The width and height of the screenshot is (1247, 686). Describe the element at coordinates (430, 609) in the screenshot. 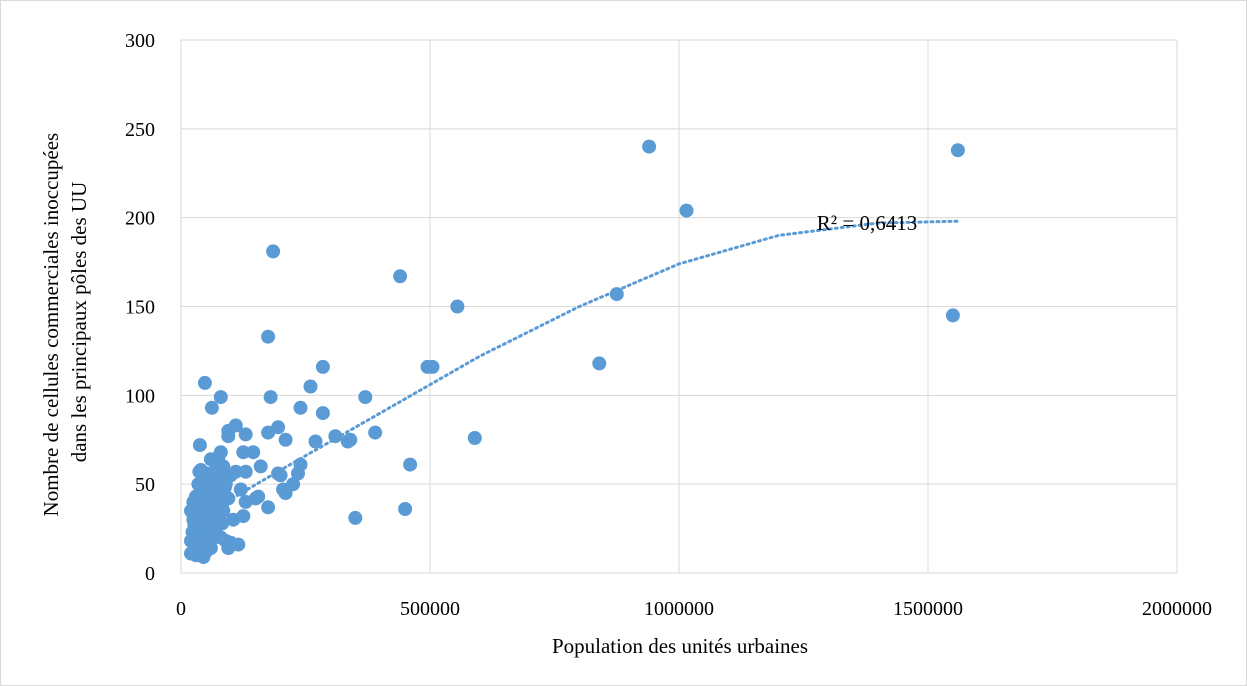

I see `x-tick-label: 500000` at that location.